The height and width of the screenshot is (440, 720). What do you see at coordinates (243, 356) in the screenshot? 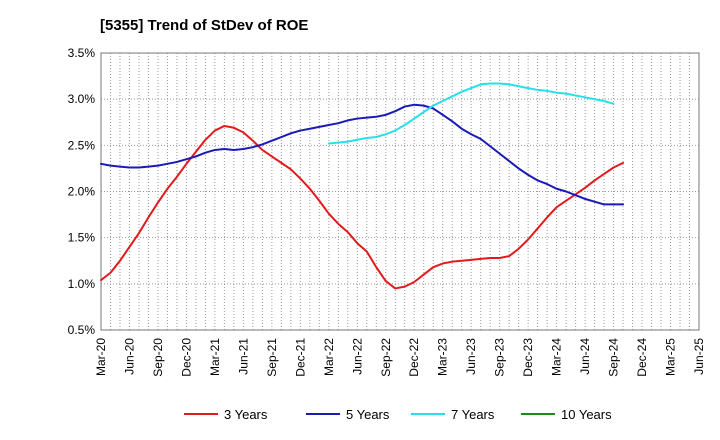
I see `x-tick-label: Jun-21` at bounding box center [243, 356].